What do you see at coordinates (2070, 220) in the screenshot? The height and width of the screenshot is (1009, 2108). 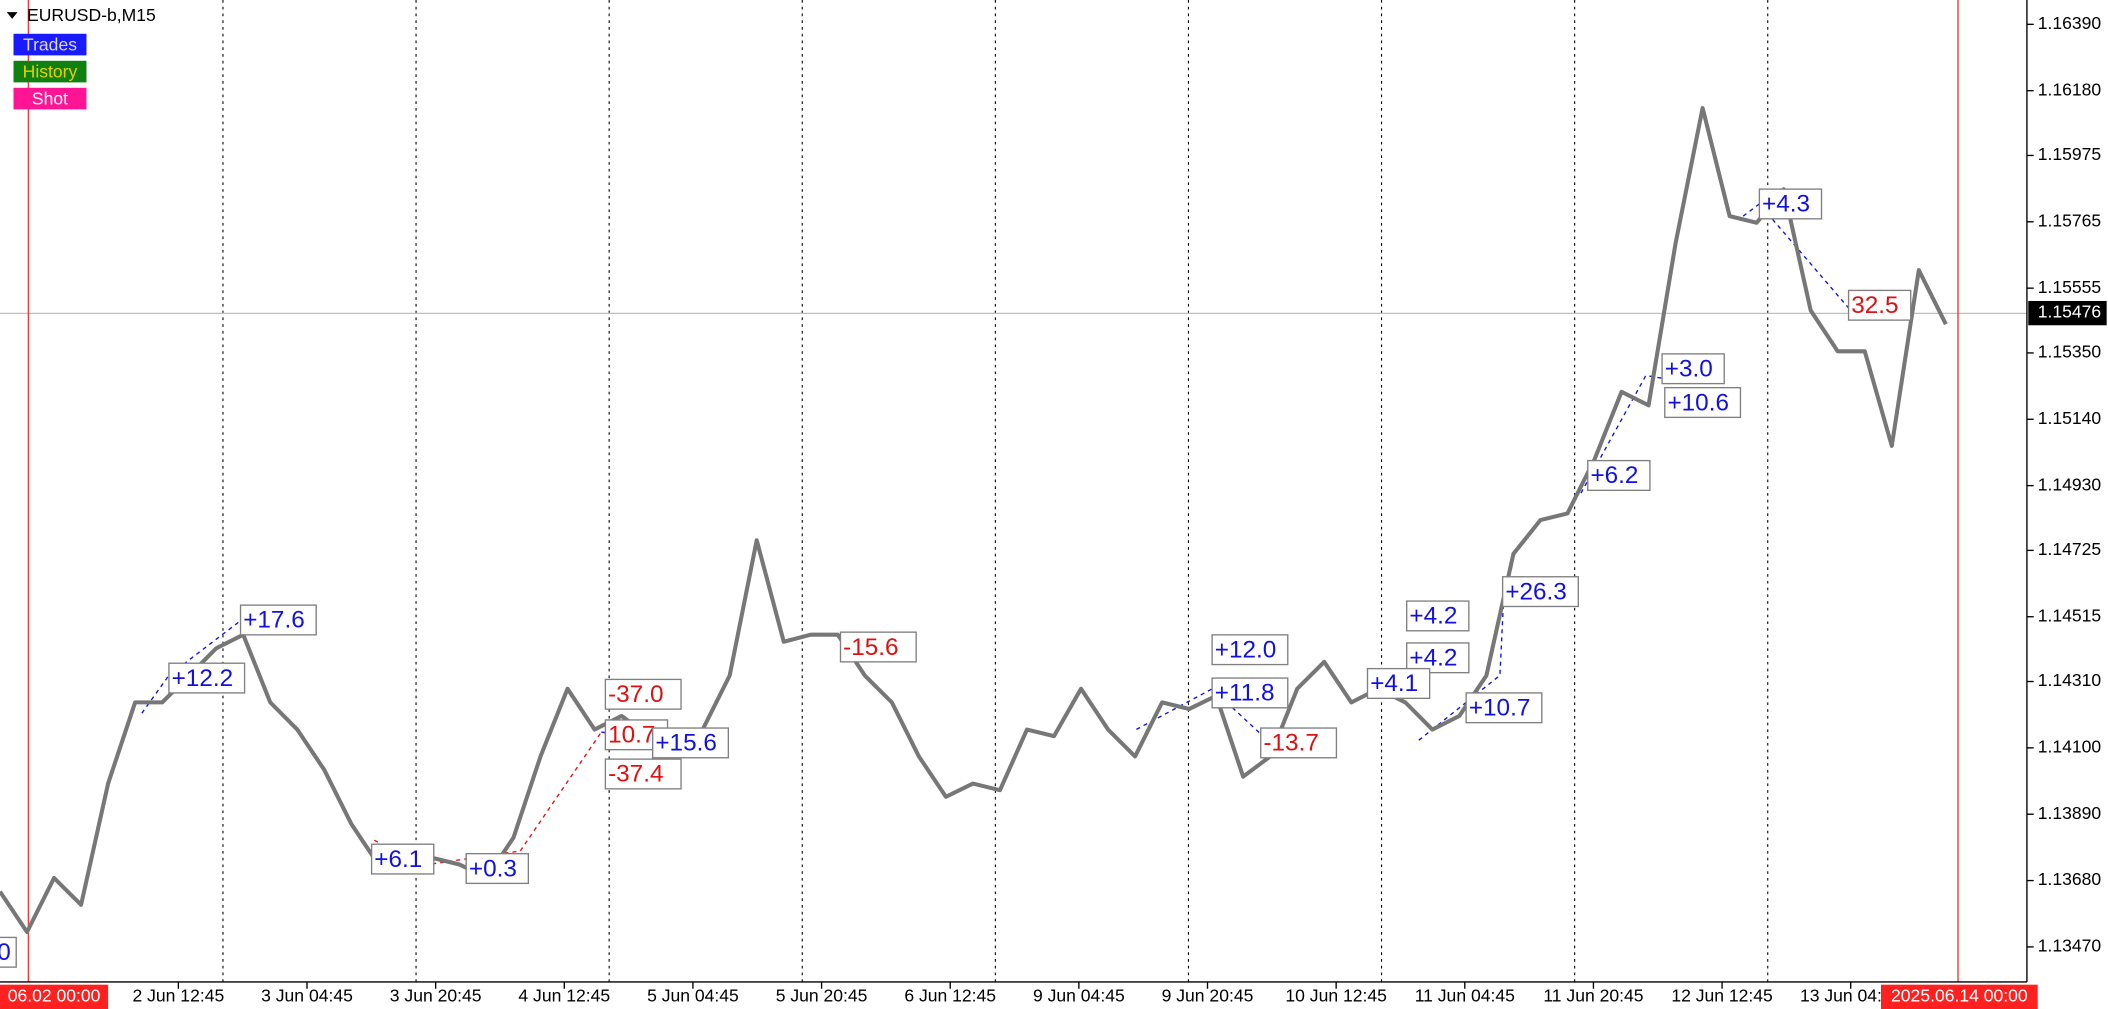 I see `y-tick-label: 1.15765` at bounding box center [2070, 220].